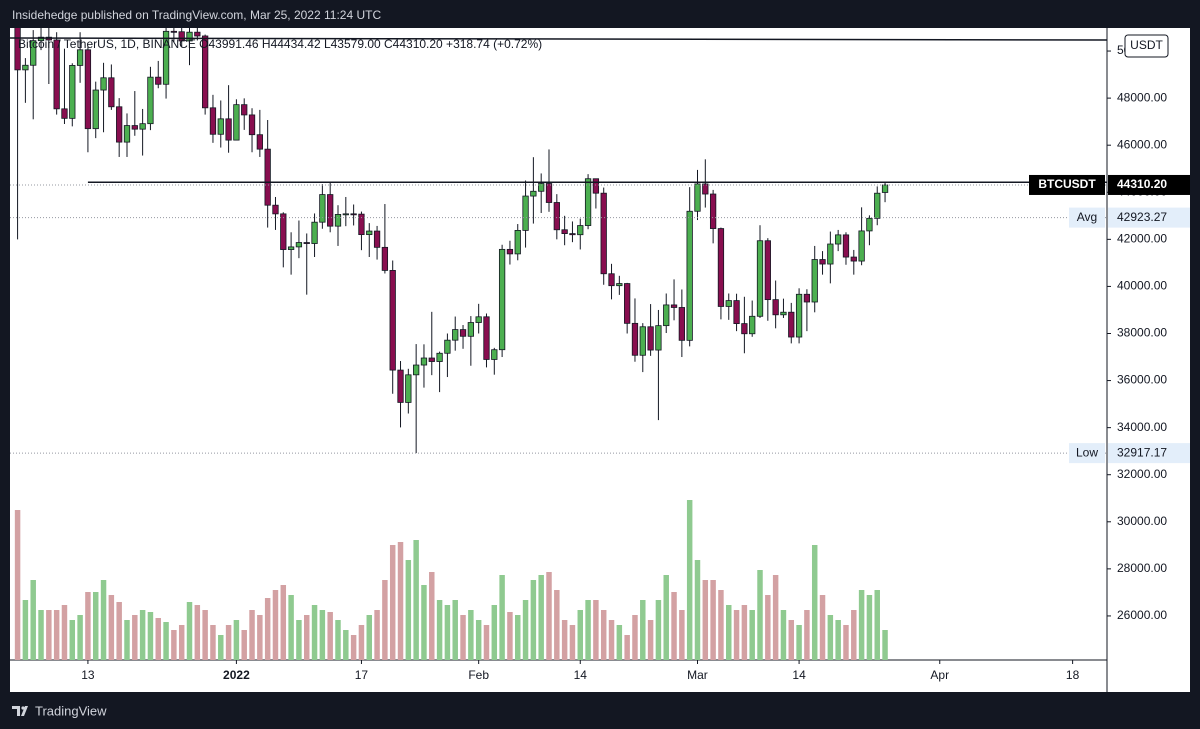 This screenshot has width=1200, height=729. I want to click on footer: TradingView, so click(71, 710).